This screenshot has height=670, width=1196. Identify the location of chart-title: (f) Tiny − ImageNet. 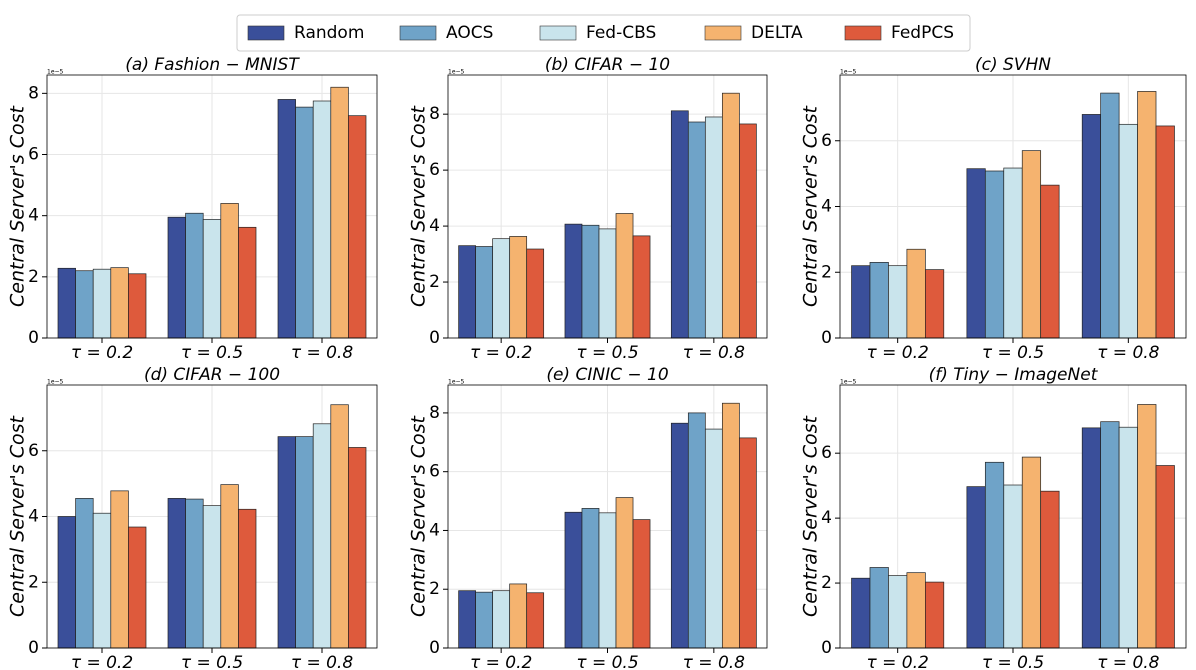
(1014, 375).